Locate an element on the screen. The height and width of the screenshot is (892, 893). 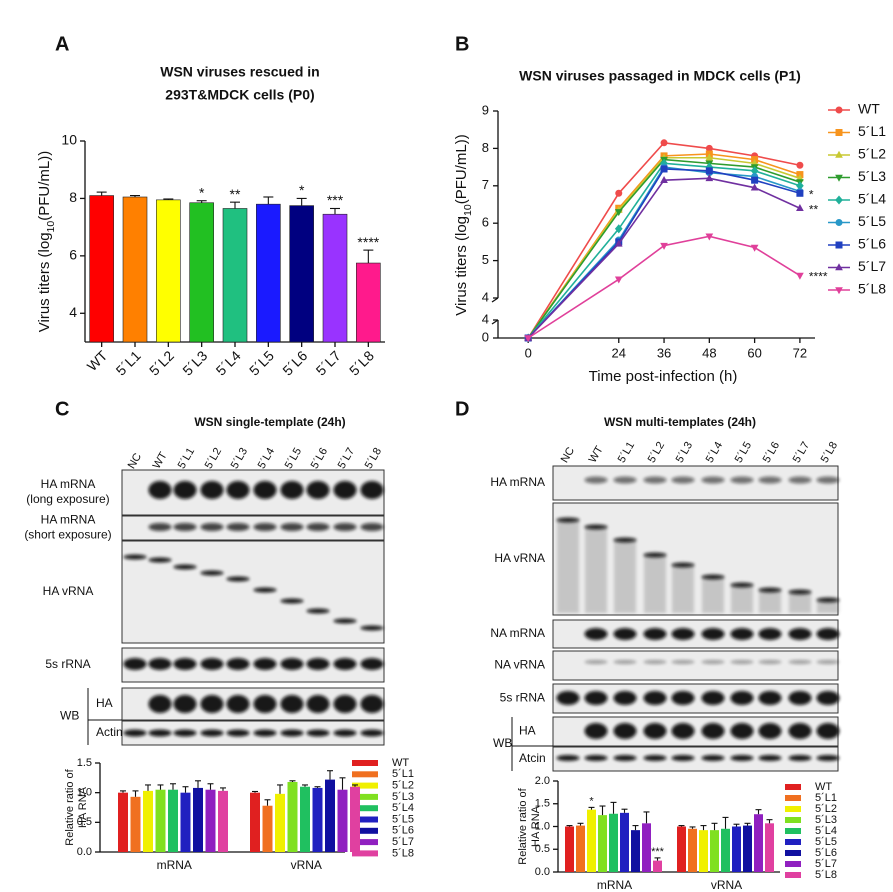
x-tick-label: mRNA is located at coordinates (174, 865).